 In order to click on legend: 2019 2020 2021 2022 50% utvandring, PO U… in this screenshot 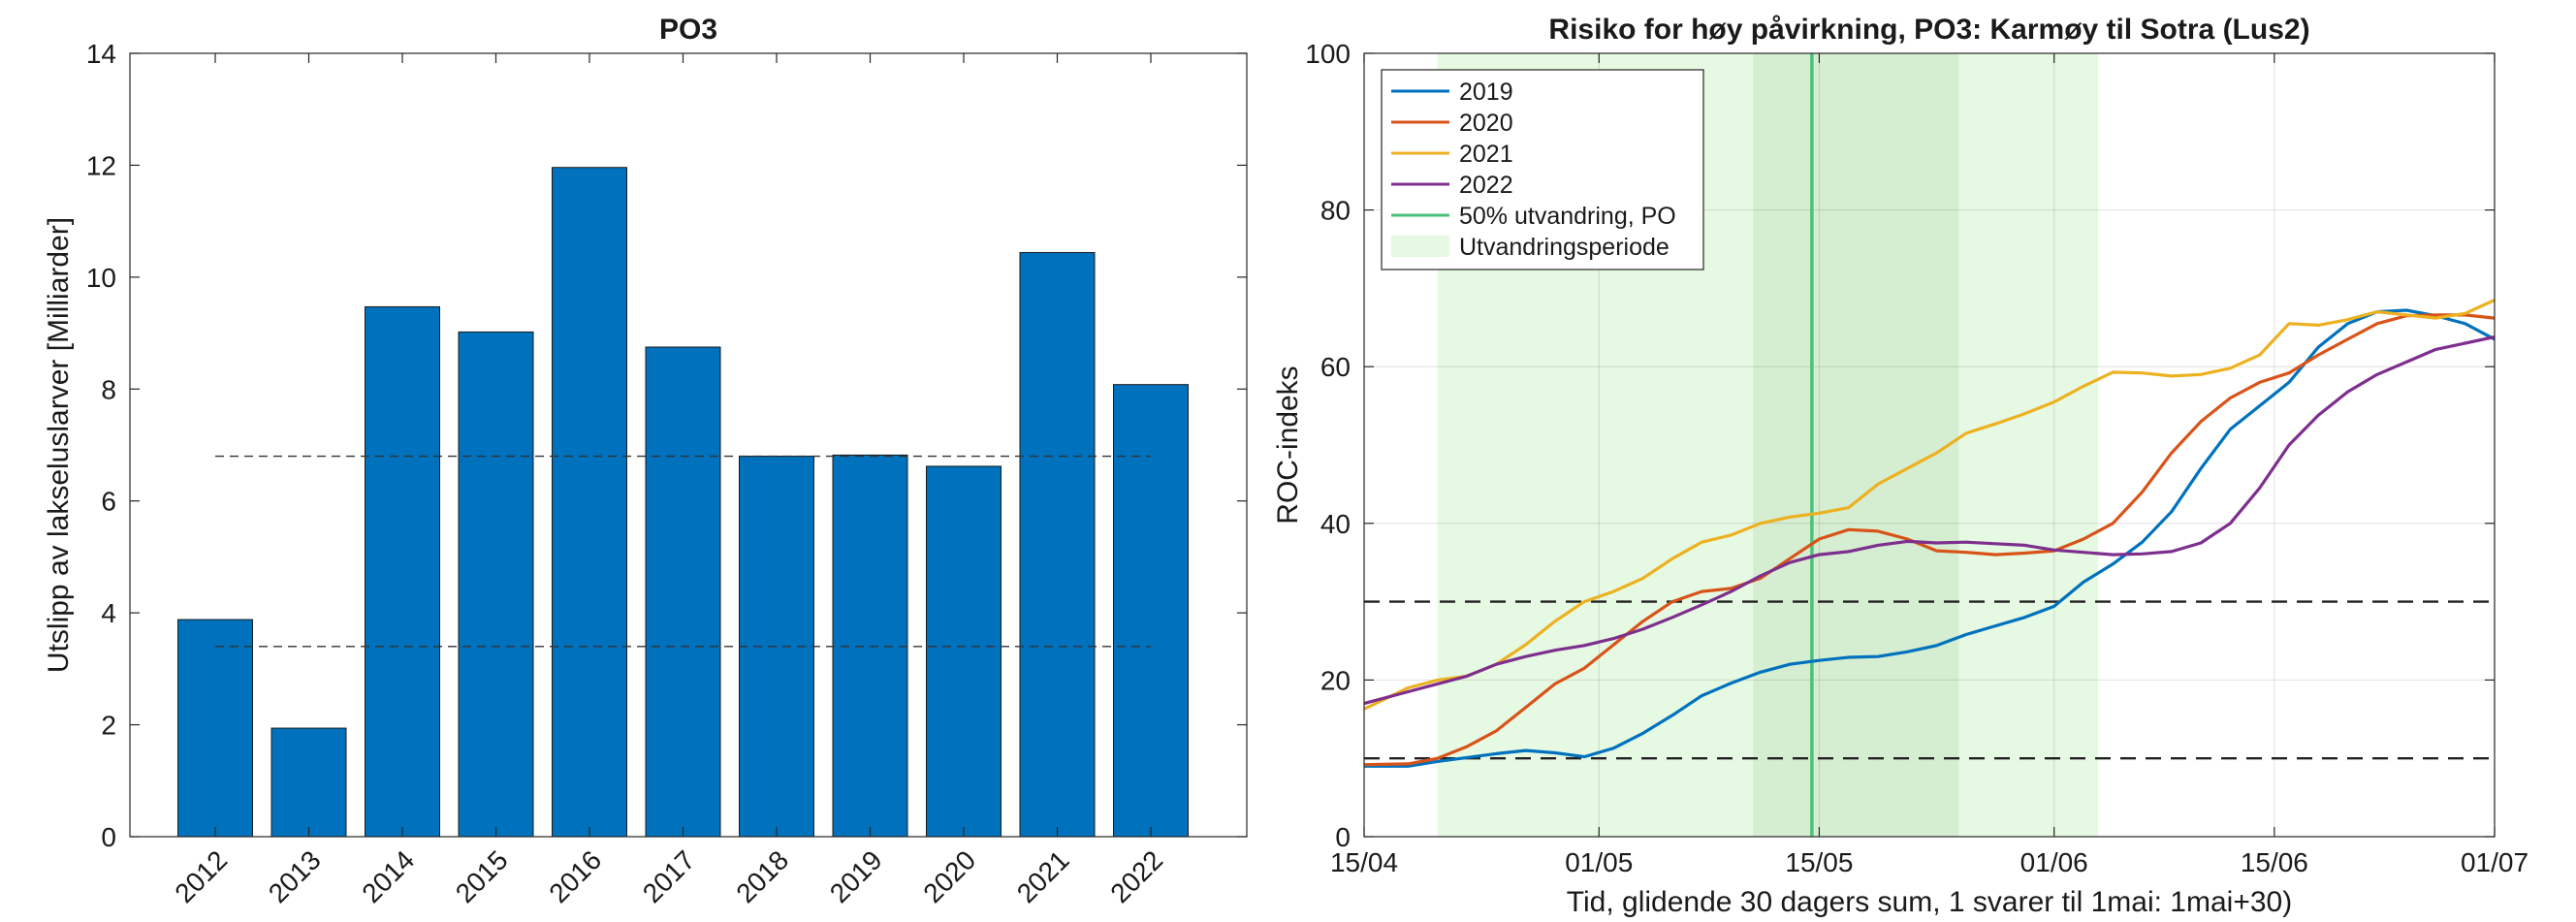, I will do `click(1543, 170)`.